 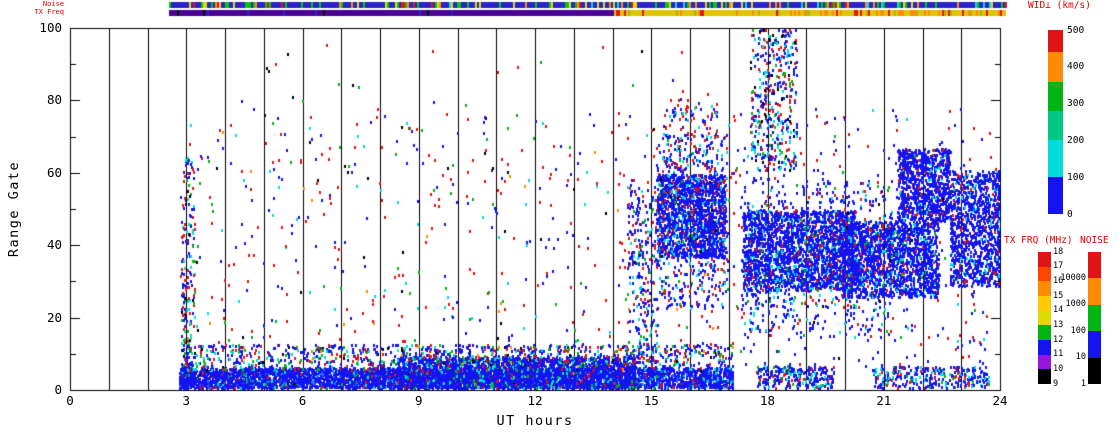 What do you see at coordinates (767, 400) in the screenshot?
I see `x-tick-label: 18` at bounding box center [767, 400].